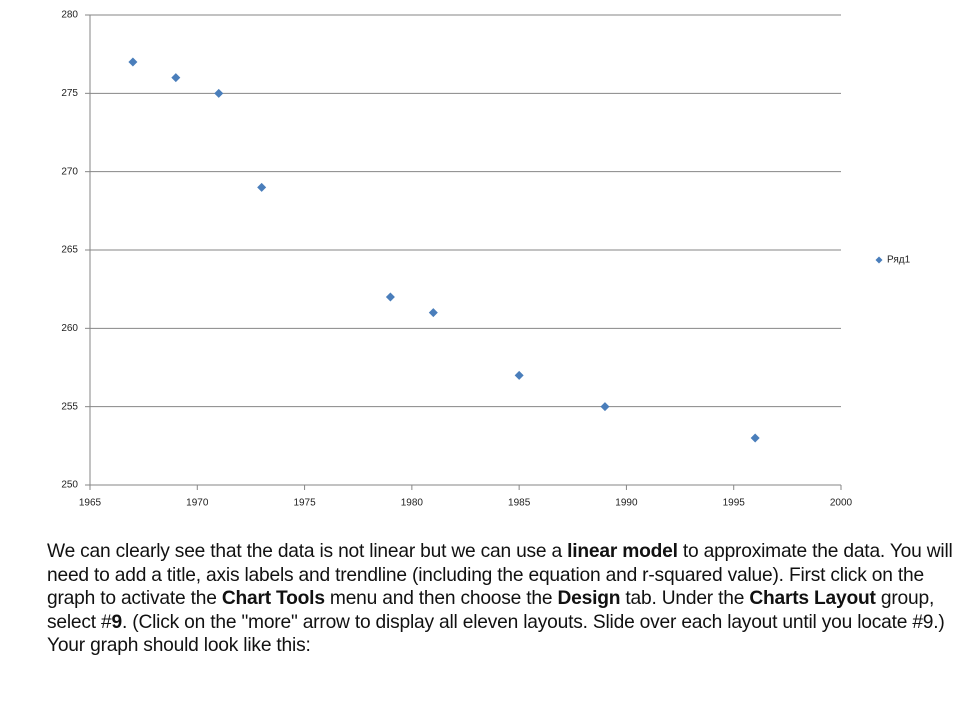 This screenshot has height=720, width=960. What do you see at coordinates (899, 260) in the screenshot?
I see `legend-label: Ряд1` at bounding box center [899, 260].